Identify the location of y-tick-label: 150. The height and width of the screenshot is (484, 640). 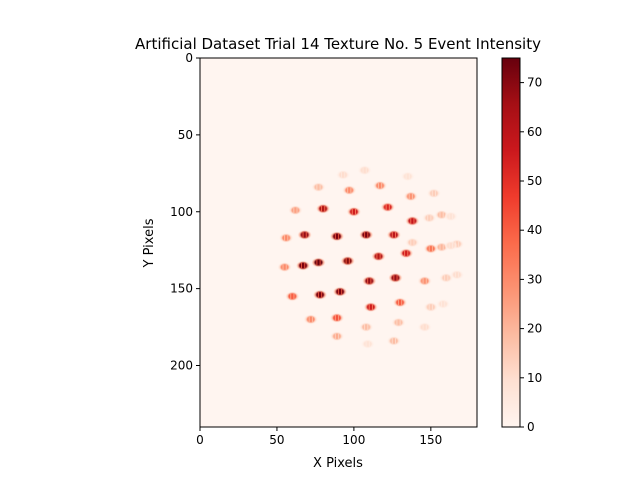
(181, 289).